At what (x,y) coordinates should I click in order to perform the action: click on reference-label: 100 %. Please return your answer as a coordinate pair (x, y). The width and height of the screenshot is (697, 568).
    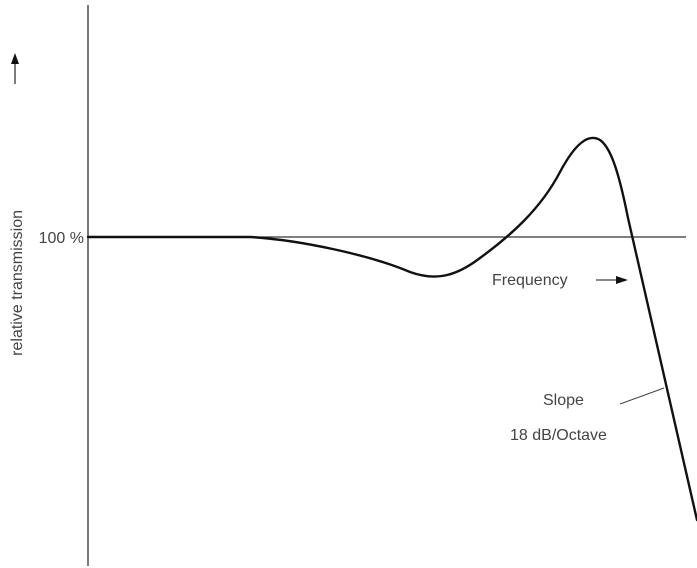
    Looking at the image, I should click on (61, 238).